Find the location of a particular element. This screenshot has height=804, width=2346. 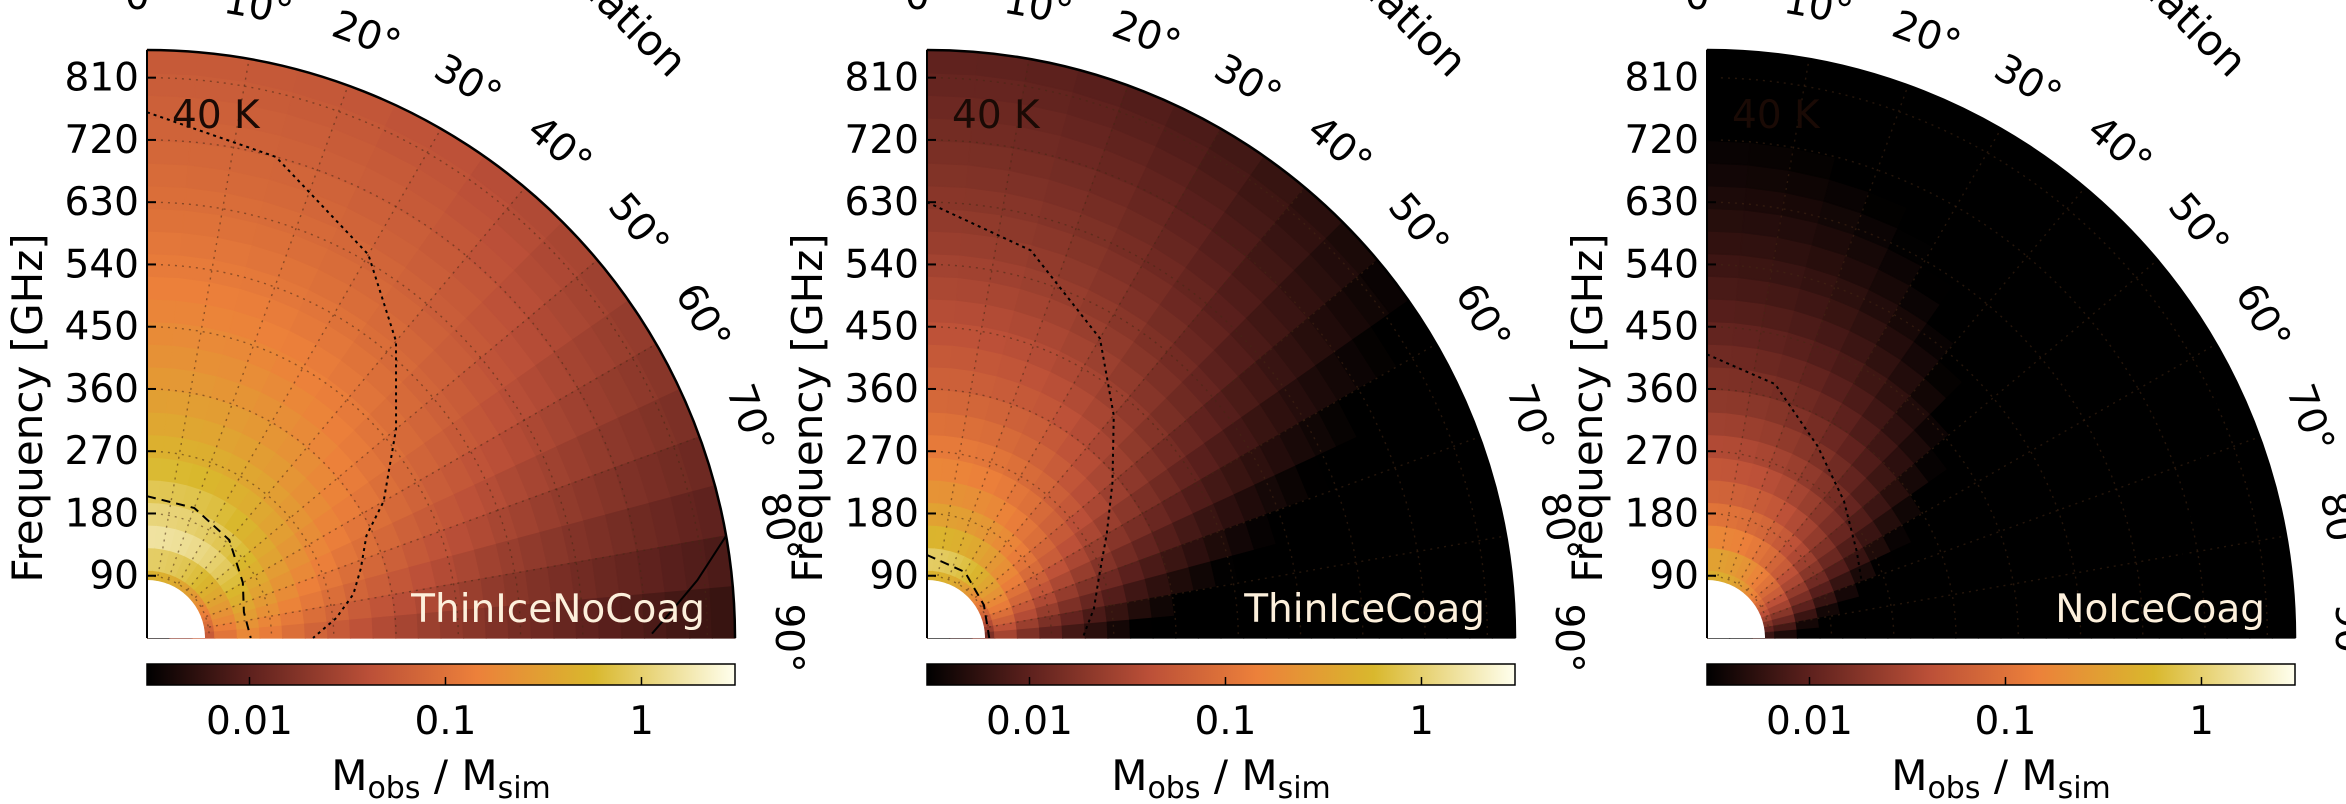

contours is located at coordinates (1967, 496).